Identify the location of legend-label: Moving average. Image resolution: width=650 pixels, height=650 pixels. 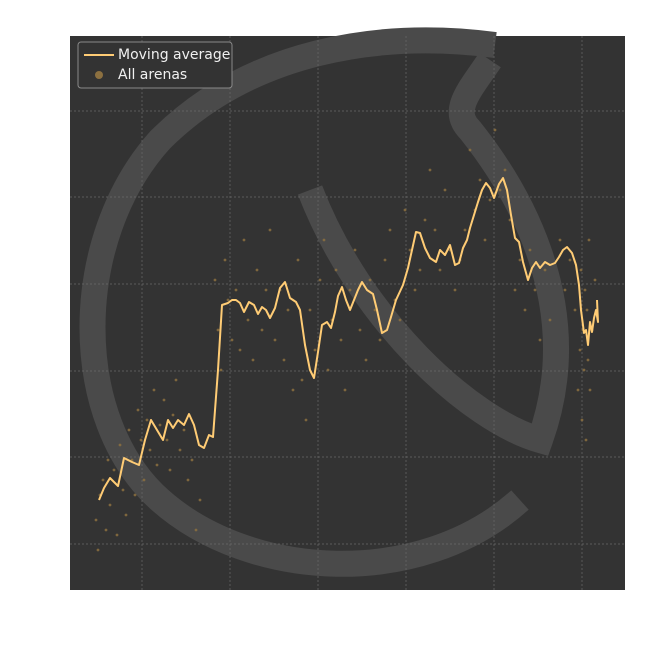
(174, 55).